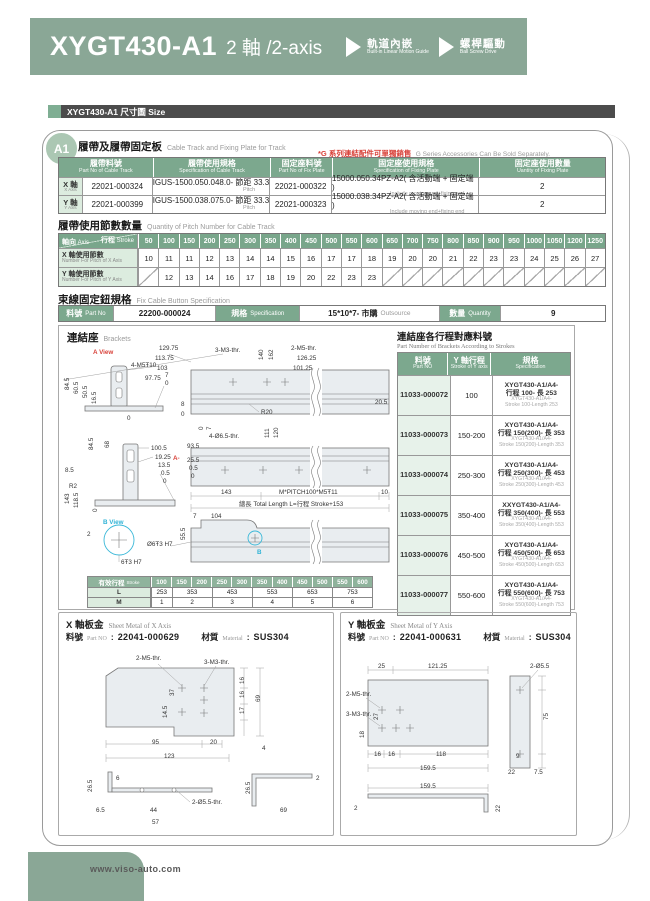  Describe the element at coordinates (67, 383) in the screenshot. I see `dim-label: 84.5` at that location.